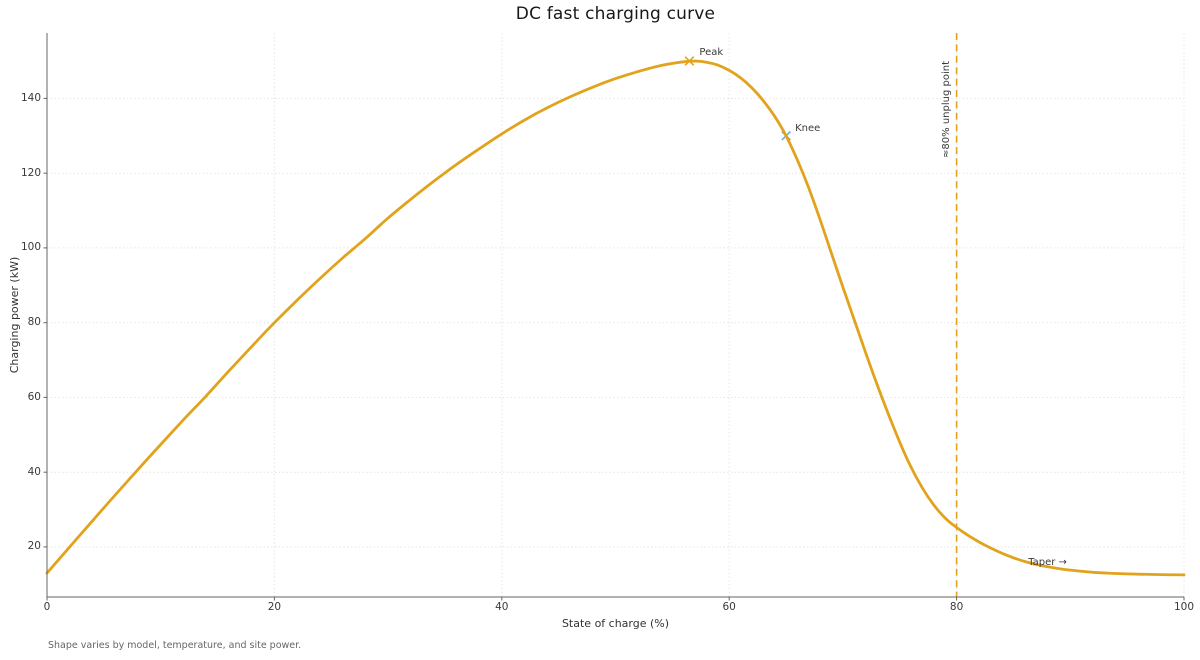 The width and height of the screenshot is (1200, 660). Describe the element at coordinates (615, 623) in the screenshot. I see `x-axis-label: State of charge (%)` at that location.